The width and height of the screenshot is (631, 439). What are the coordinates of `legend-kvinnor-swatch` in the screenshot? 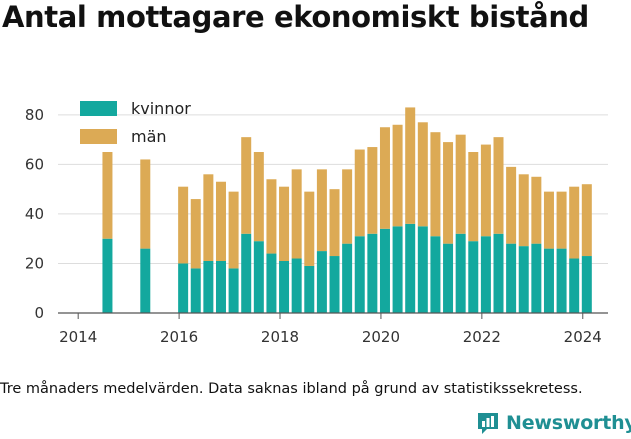 It's located at (98, 108).